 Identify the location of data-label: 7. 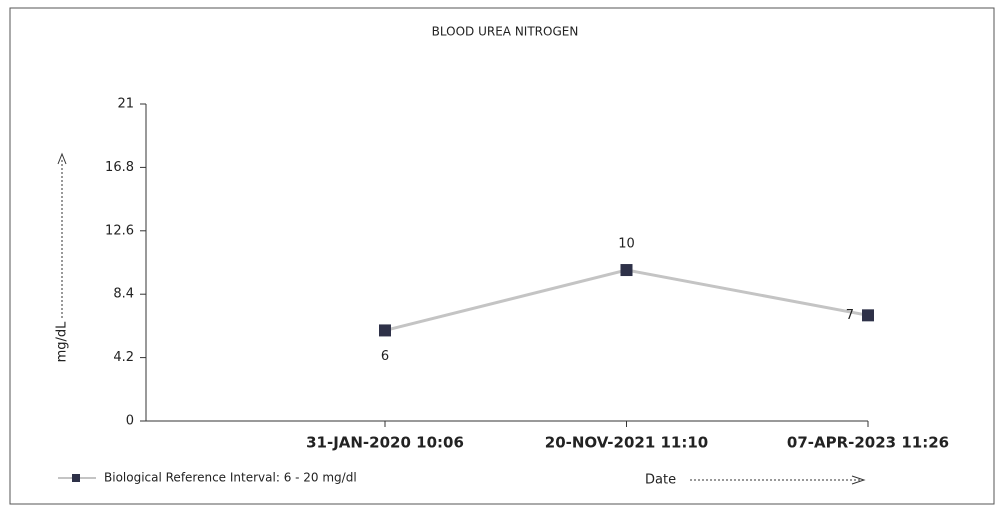
(850, 315).